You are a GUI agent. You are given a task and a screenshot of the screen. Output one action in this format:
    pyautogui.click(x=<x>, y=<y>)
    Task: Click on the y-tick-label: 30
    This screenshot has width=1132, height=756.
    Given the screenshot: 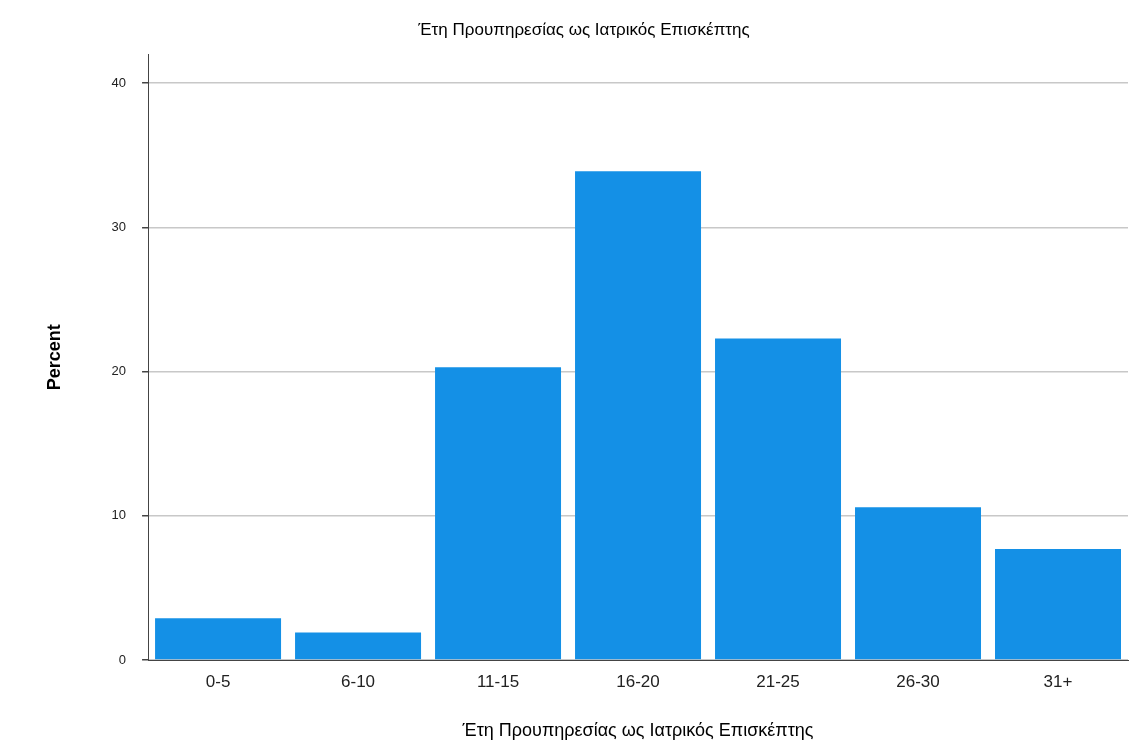 What is the action you would take?
    pyautogui.click(x=119, y=227)
    